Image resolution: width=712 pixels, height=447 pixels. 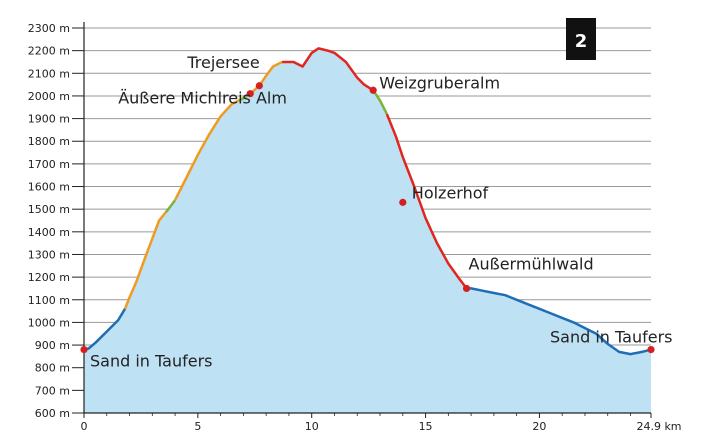 I want to click on y-tick-label: 1100 m, so click(x=49, y=300).